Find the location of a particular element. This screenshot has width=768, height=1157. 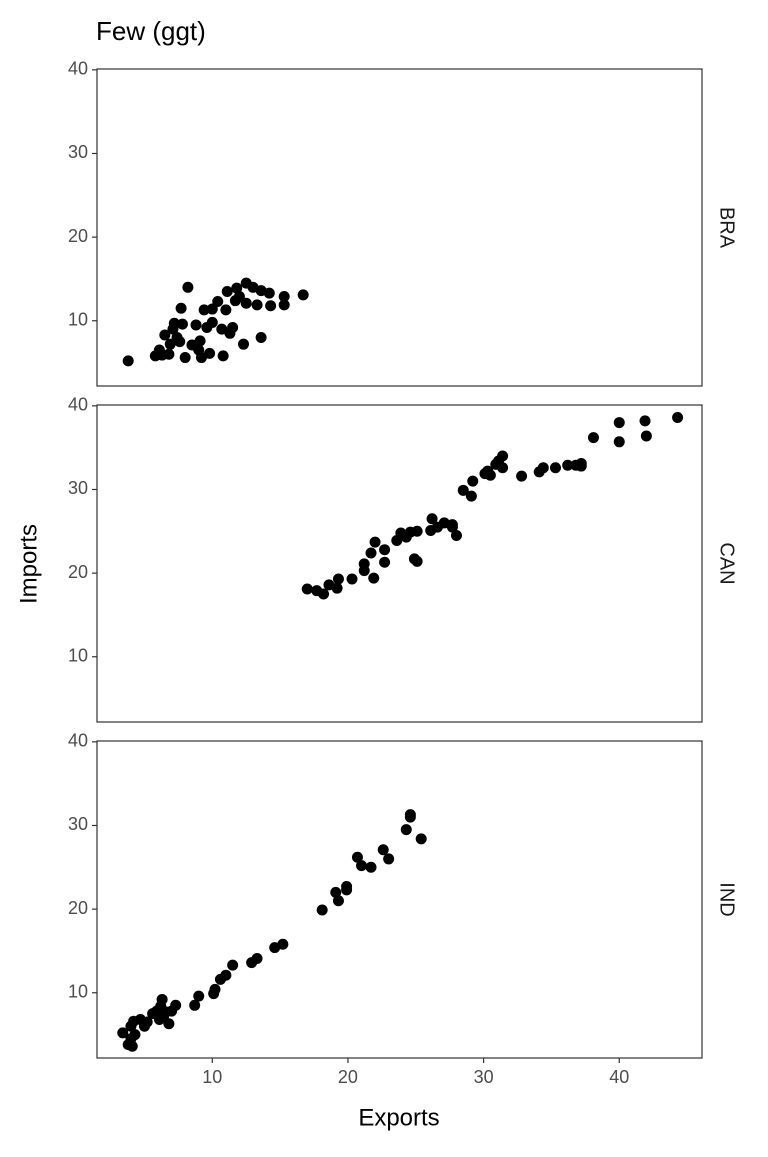

x-axis-label: Exports is located at coordinates (398, 1117).